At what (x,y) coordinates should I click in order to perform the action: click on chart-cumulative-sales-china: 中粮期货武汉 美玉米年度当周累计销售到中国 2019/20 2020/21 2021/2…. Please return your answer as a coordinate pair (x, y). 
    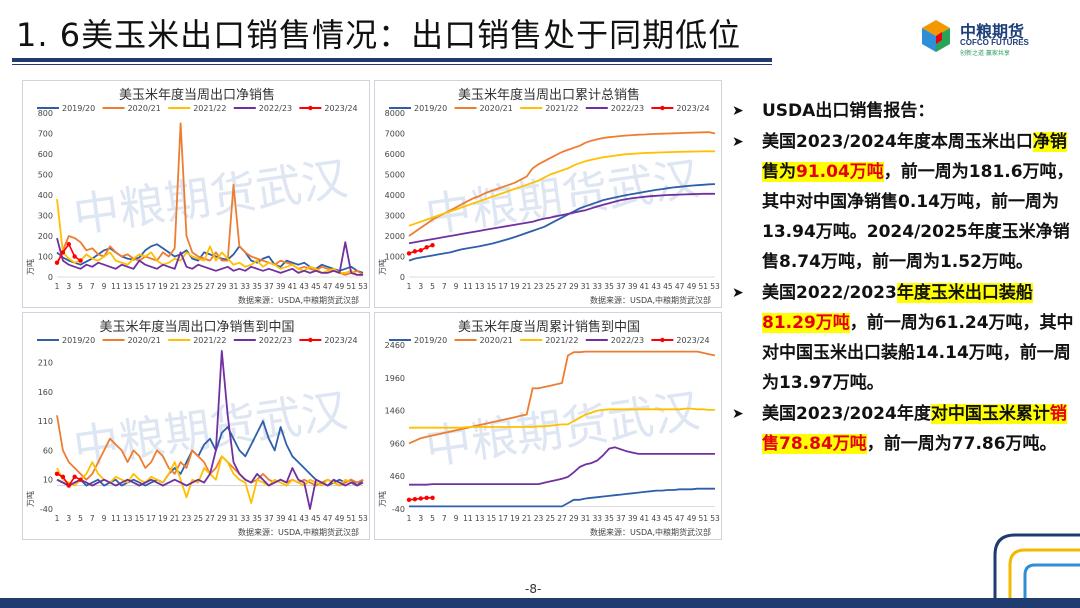
    Looking at the image, I should click on (548, 426).